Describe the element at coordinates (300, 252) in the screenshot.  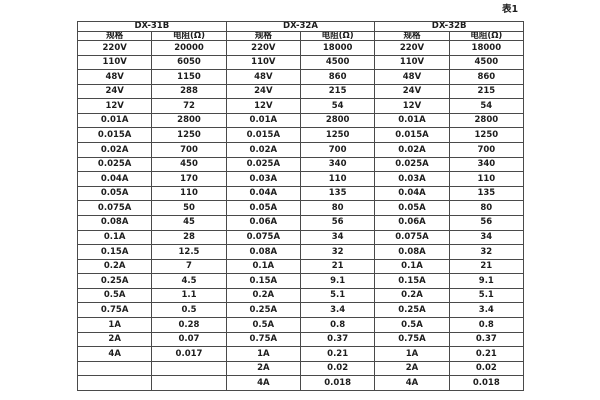
I see `table-row: 0.15A 12.5 0.08A 32 0.08A 32` at that location.